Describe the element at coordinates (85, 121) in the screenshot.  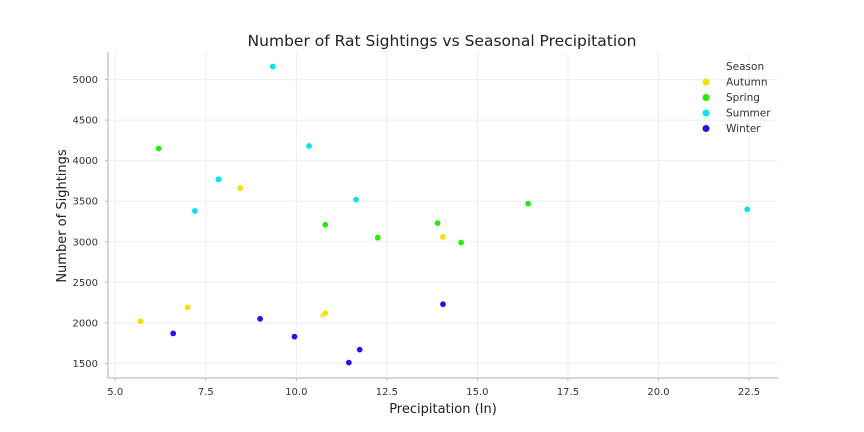
I see `y-tick-label: 4500` at that location.